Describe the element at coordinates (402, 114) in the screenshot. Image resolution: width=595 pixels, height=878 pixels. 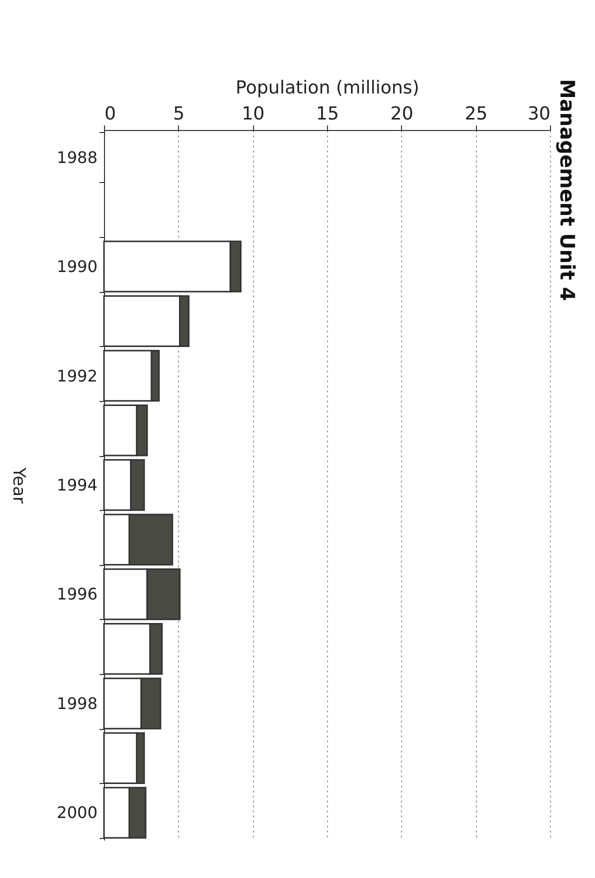
I see `x-tick-label: 20` at that location.